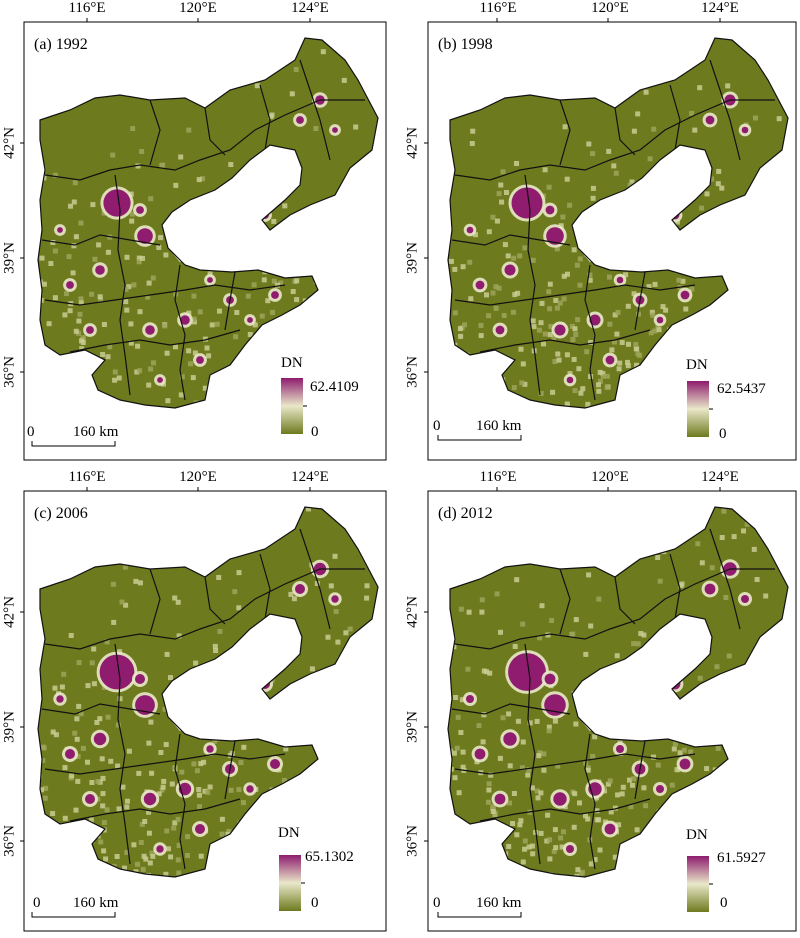 This screenshot has width=800, height=938. Describe the element at coordinates (499, 426) in the screenshot. I see `scale-distance-b: 160 km` at that location.